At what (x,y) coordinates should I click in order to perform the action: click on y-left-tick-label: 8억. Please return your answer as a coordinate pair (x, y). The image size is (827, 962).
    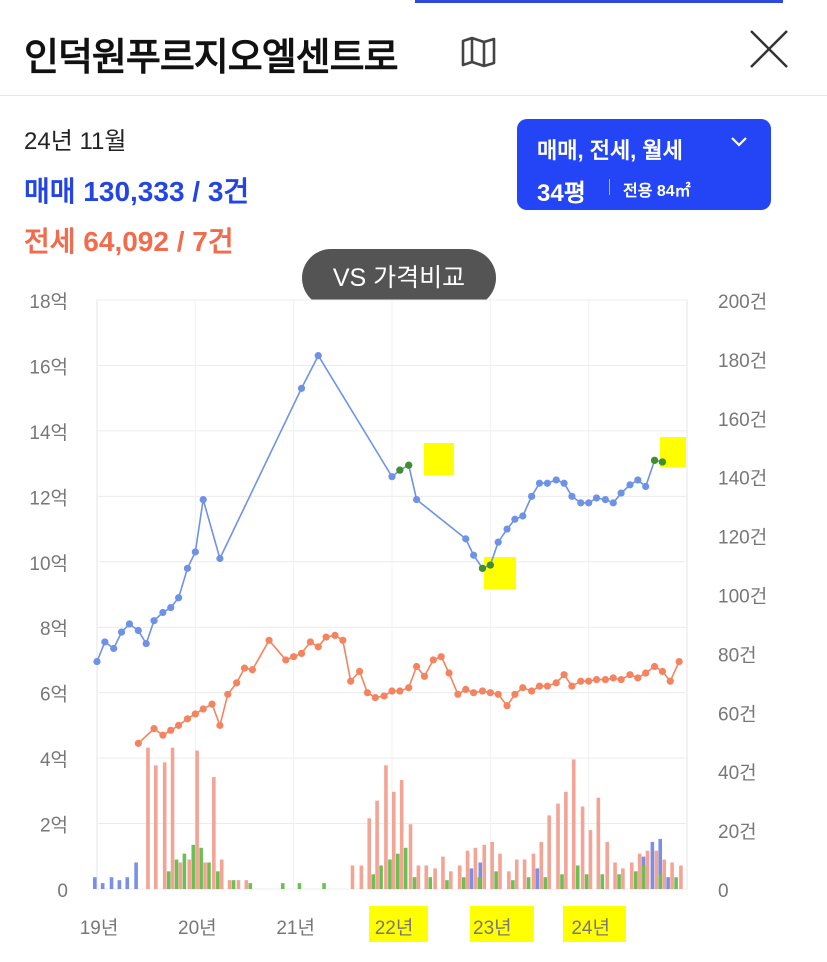
    Looking at the image, I should click on (54, 629).